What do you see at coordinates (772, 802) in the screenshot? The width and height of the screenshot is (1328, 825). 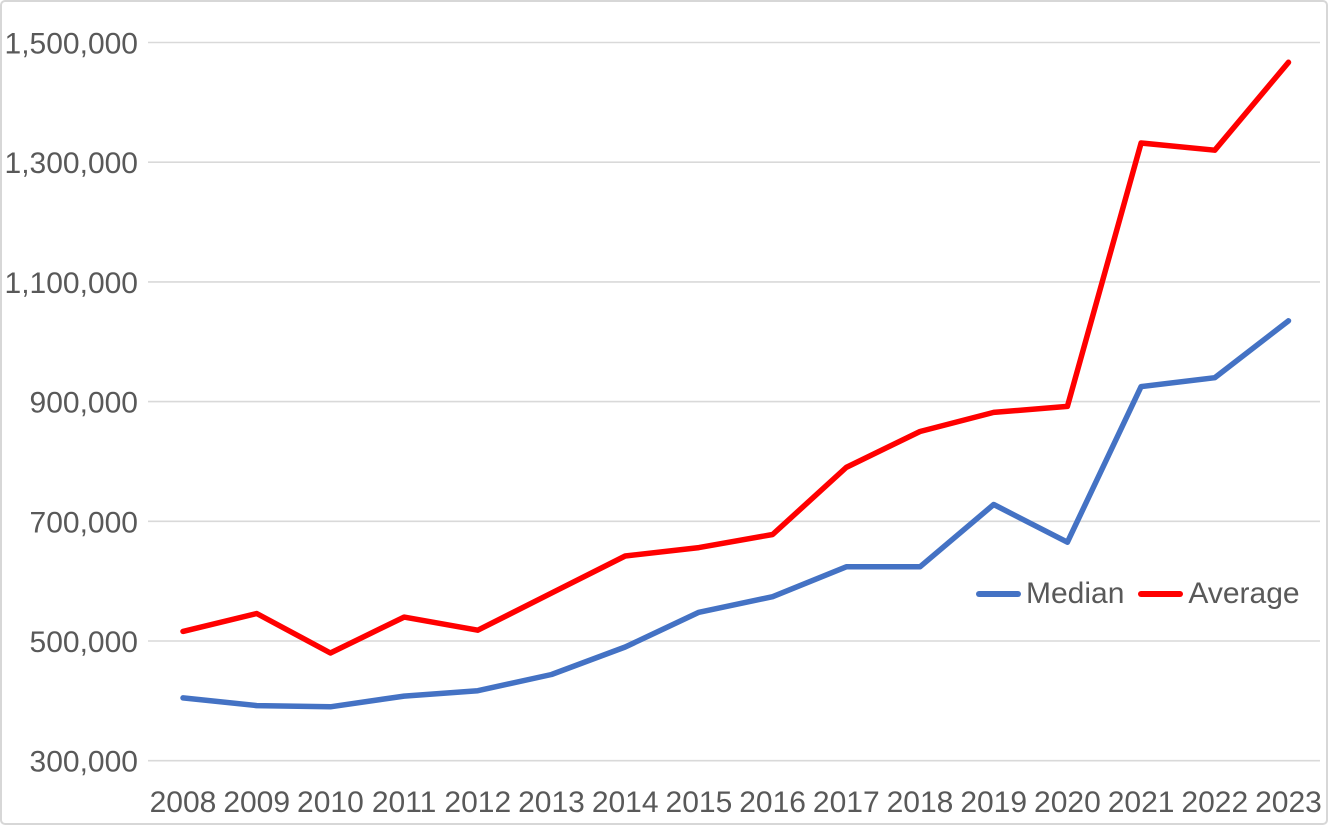 I see `x-axis-tick-label: 2016` at bounding box center [772, 802].